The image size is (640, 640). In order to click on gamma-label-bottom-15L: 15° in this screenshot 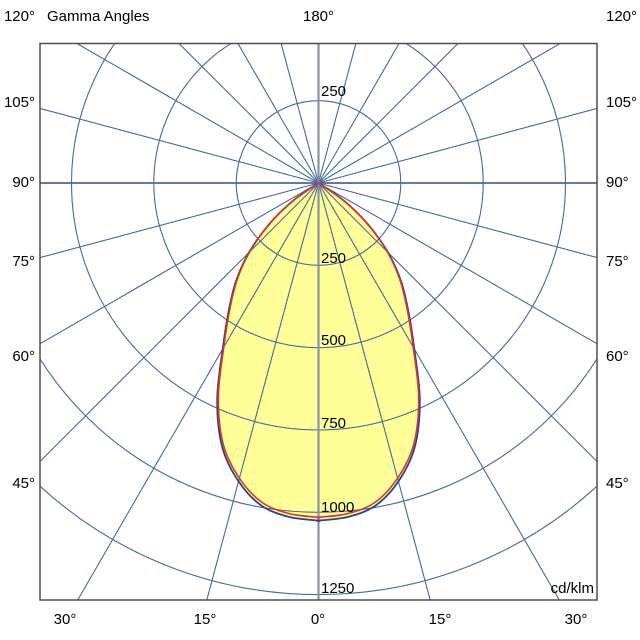, I will do `click(205, 619)`.